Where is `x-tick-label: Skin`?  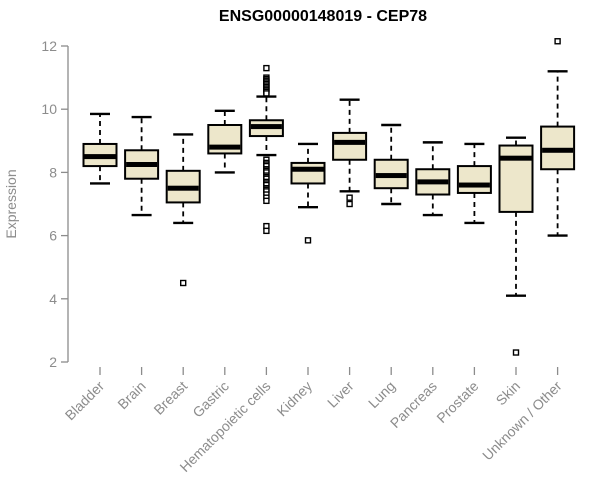
x-tick-label: Skin is located at coordinates (508, 393).